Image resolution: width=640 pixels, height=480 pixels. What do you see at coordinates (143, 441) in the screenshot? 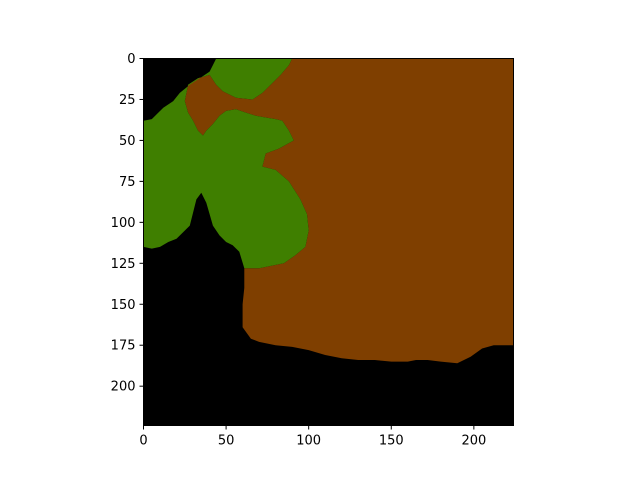
I see `x-tick-label: 0` at bounding box center [143, 441].